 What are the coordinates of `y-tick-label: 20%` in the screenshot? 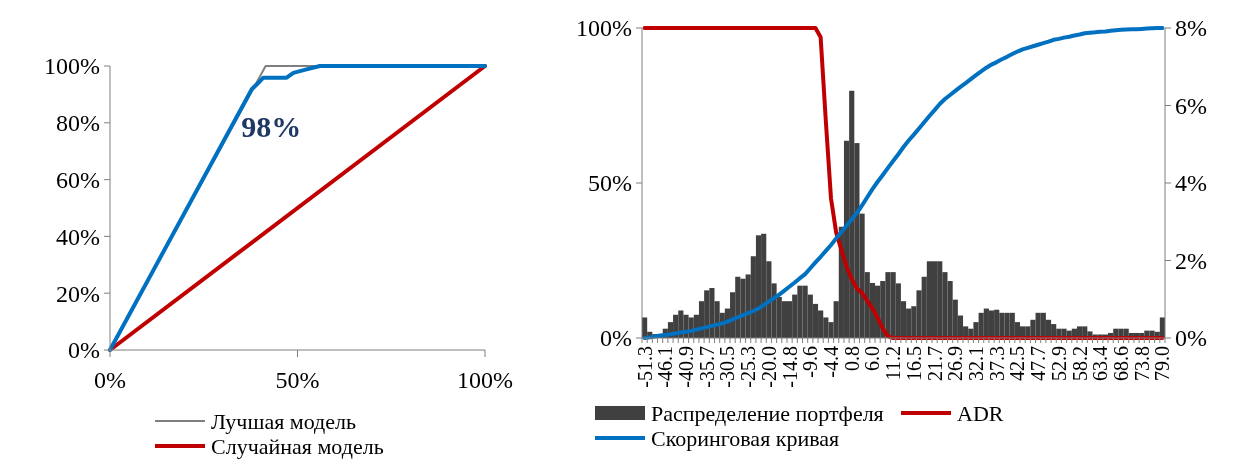 It's located at (78, 293).